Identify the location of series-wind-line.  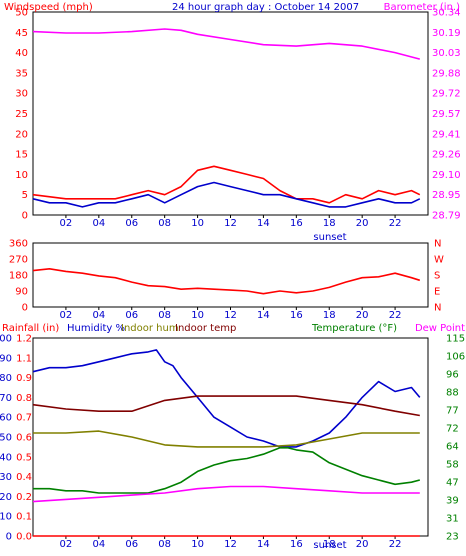
(226, 194).